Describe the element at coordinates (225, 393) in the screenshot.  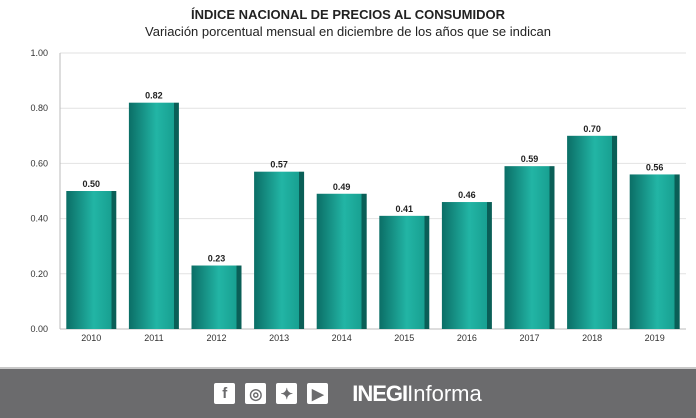
I see `facebook-icon: f` at that location.